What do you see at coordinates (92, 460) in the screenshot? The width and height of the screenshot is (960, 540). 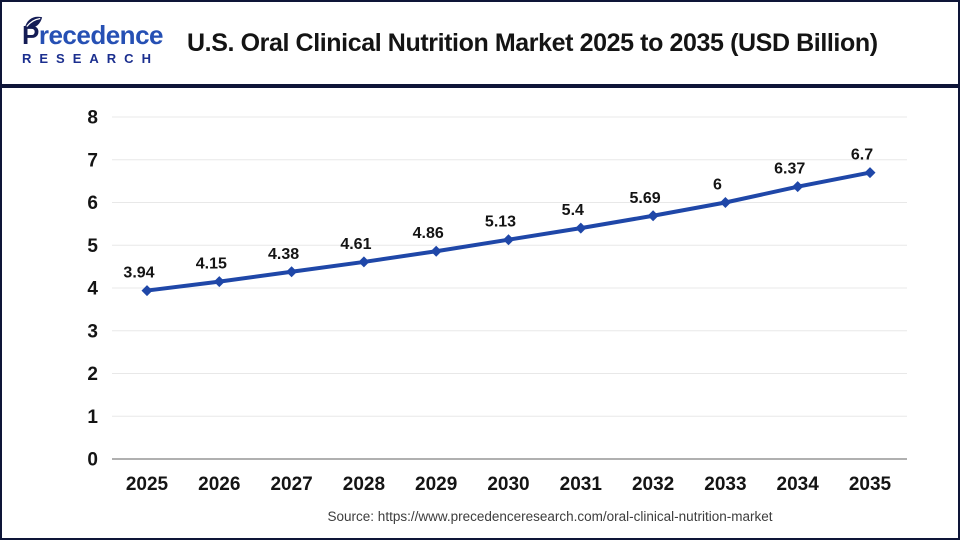 I see `y-axis-tick-label: 0` at bounding box center [92, 460].